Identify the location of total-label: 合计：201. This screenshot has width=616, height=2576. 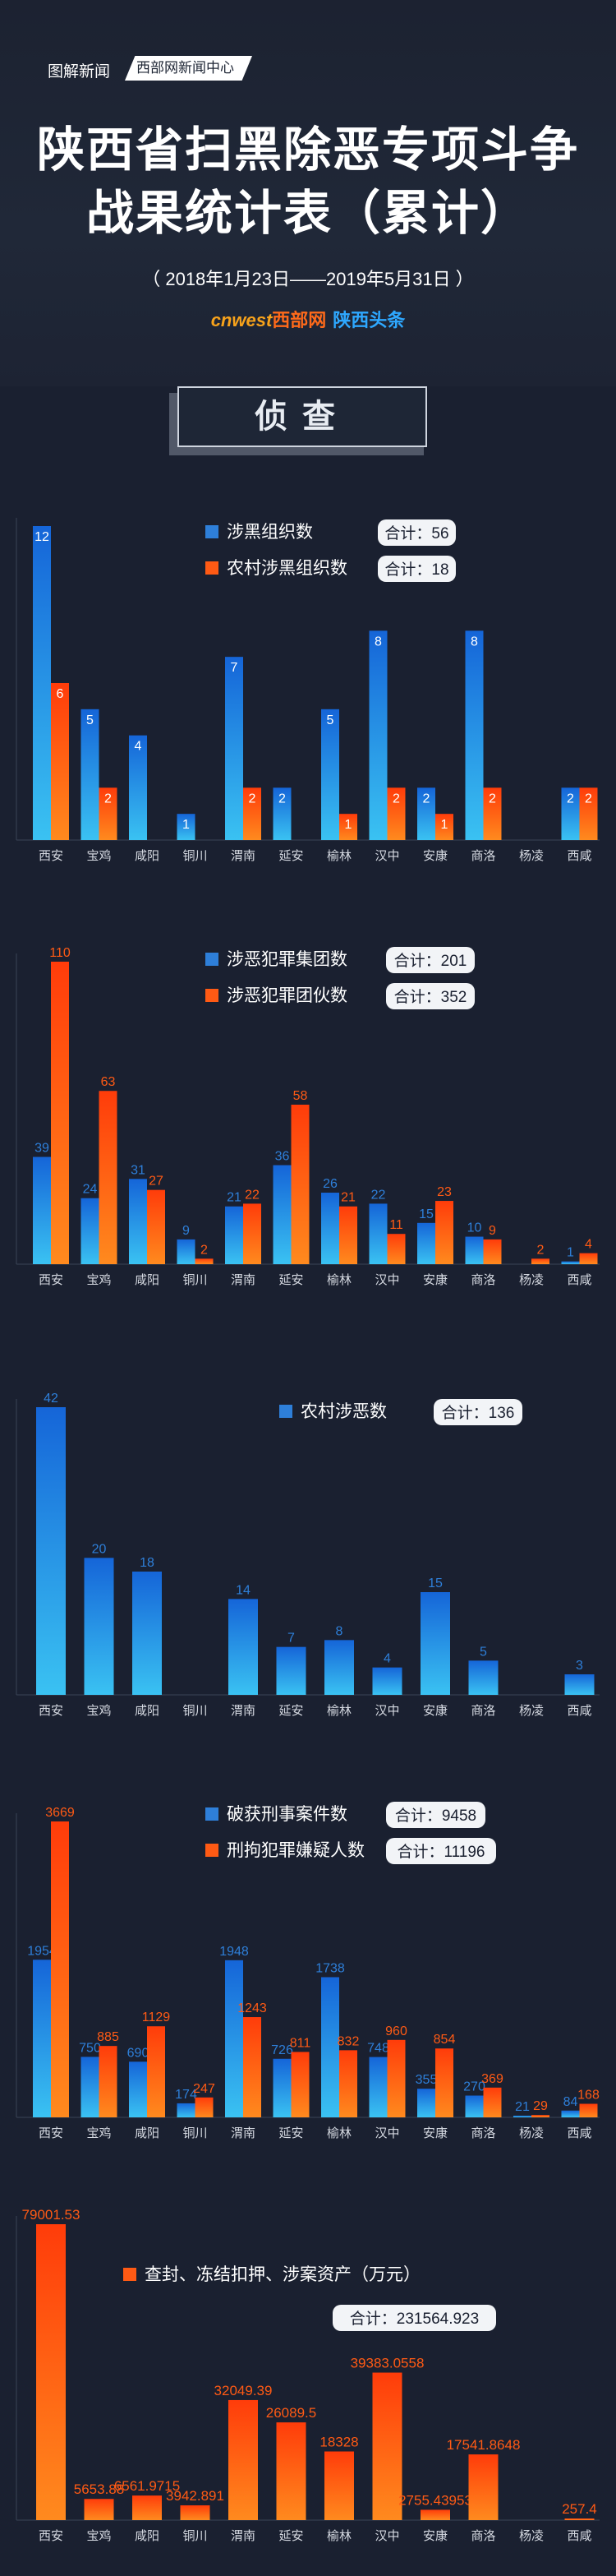
(430, 961).